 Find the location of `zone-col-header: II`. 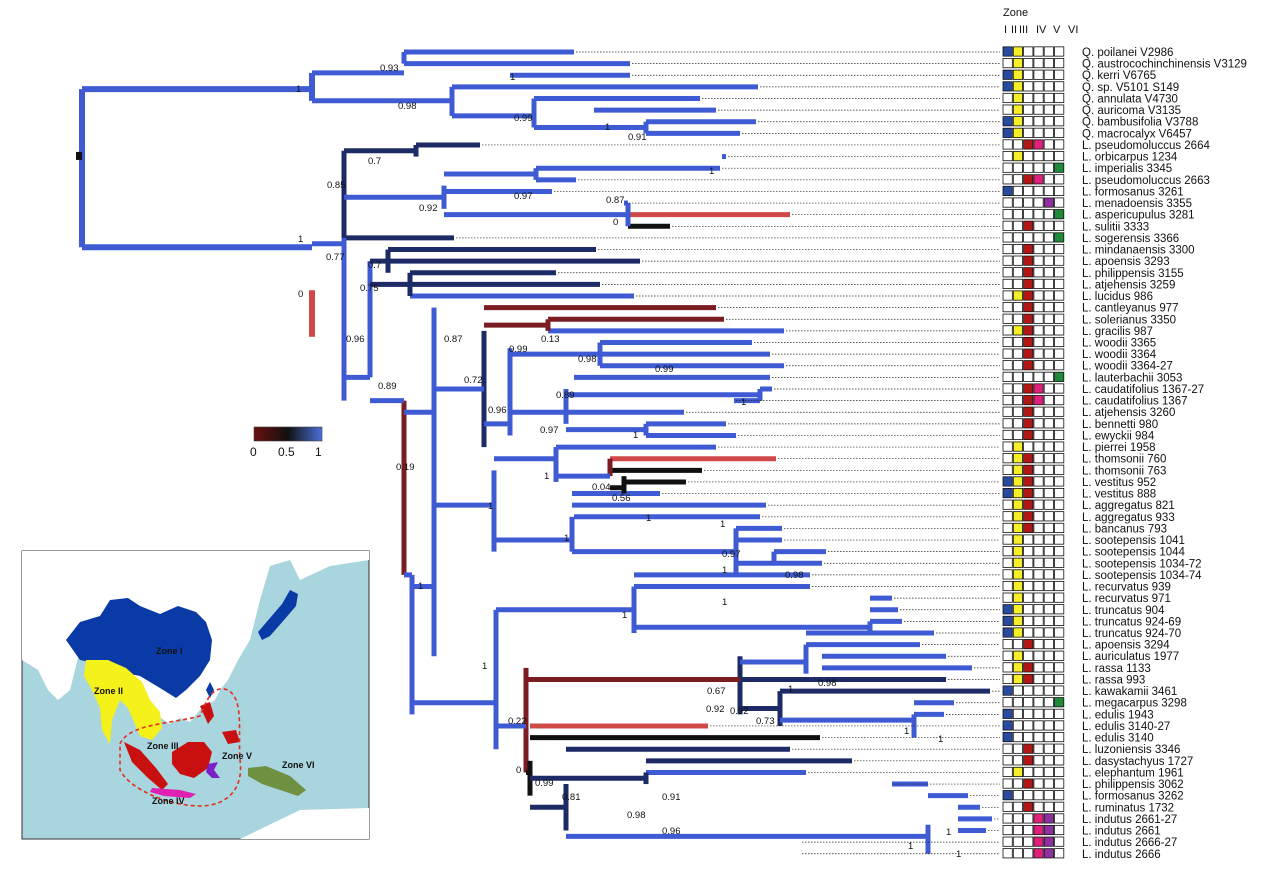

zone-col-header: II is located at coordinates (1014, 30).